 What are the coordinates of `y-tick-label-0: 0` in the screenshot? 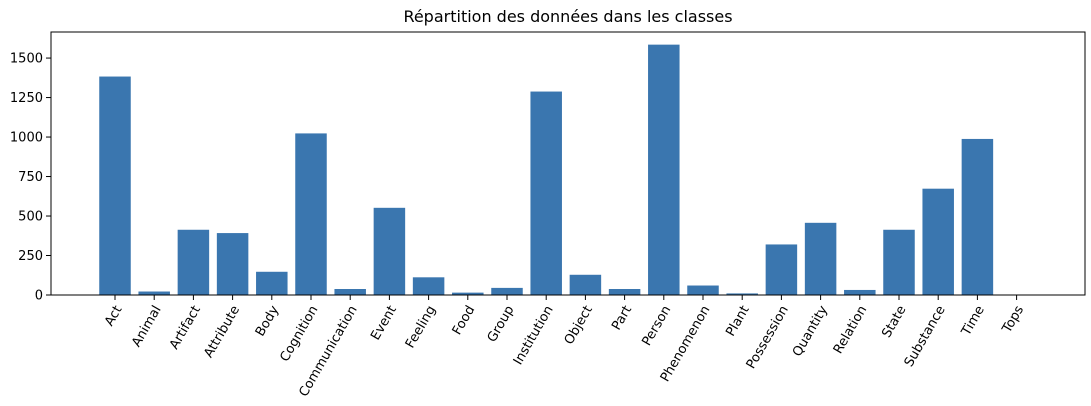 It's located at (39, 296).